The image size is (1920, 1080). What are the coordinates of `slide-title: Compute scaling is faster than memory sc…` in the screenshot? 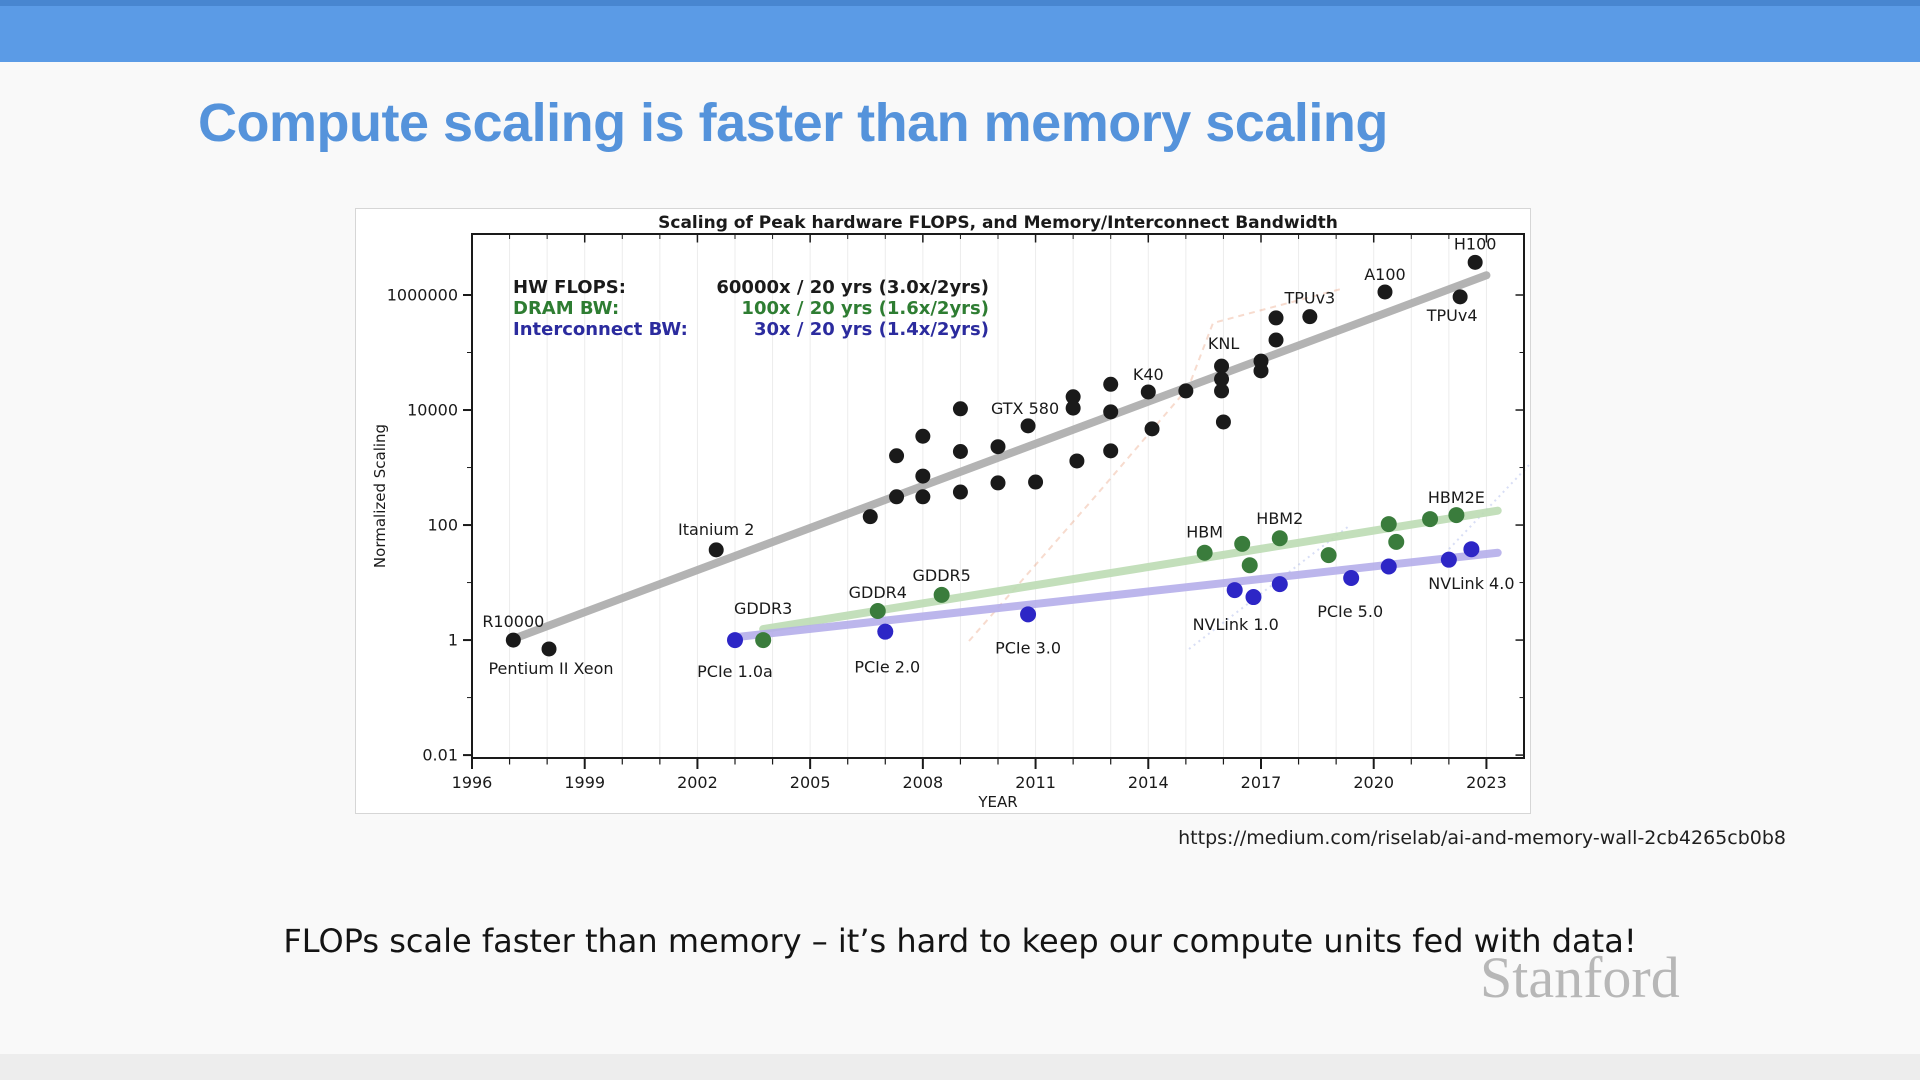 It's located at (793, 123).